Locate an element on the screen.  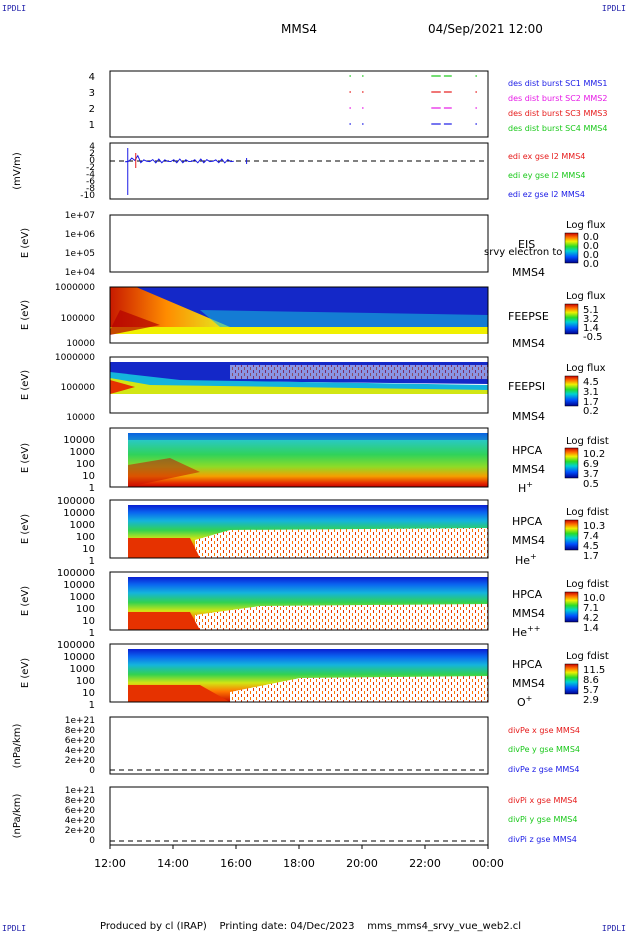
legend-edi-ex: edi ex gse l2 MMS4 is located at coordinates (546, 156).